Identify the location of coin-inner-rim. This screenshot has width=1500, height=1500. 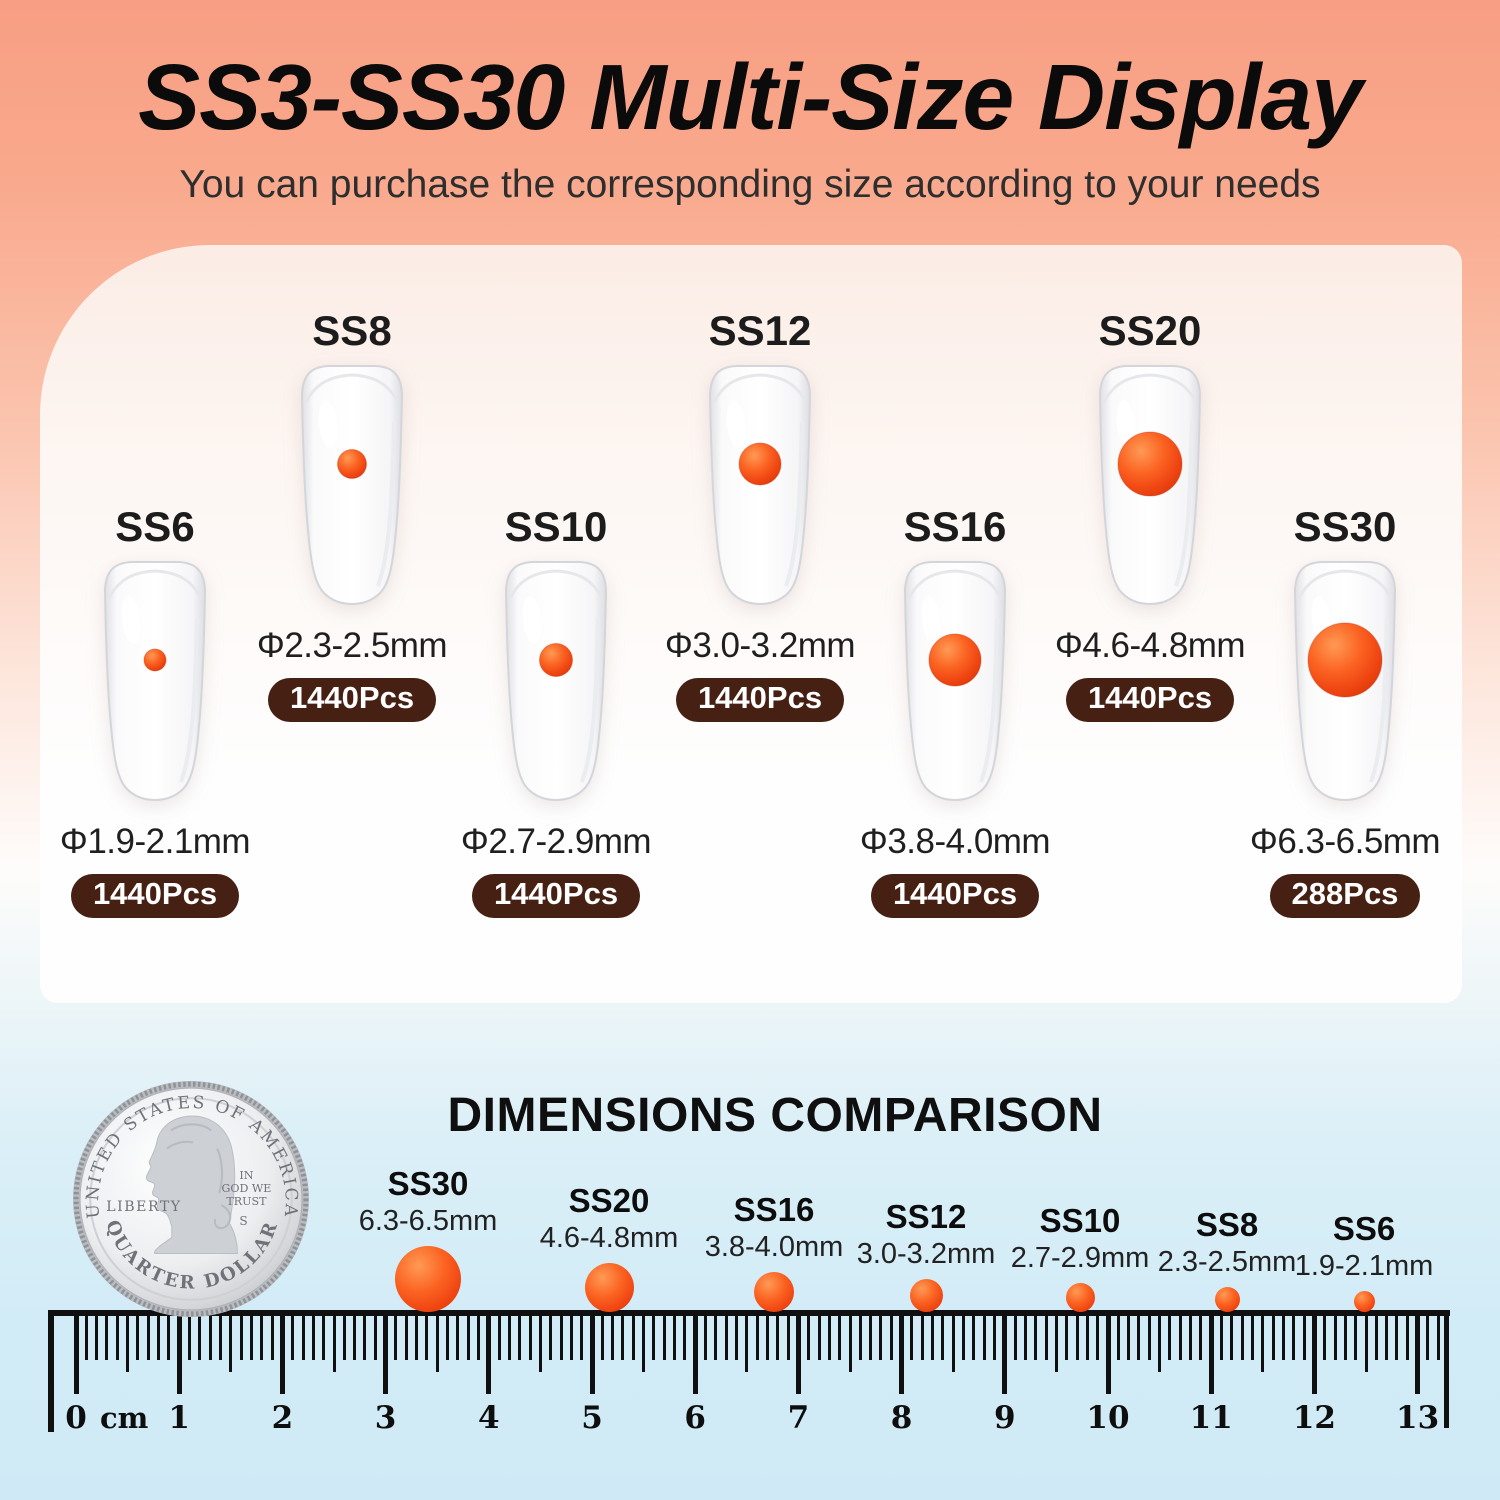
(191, 1199).